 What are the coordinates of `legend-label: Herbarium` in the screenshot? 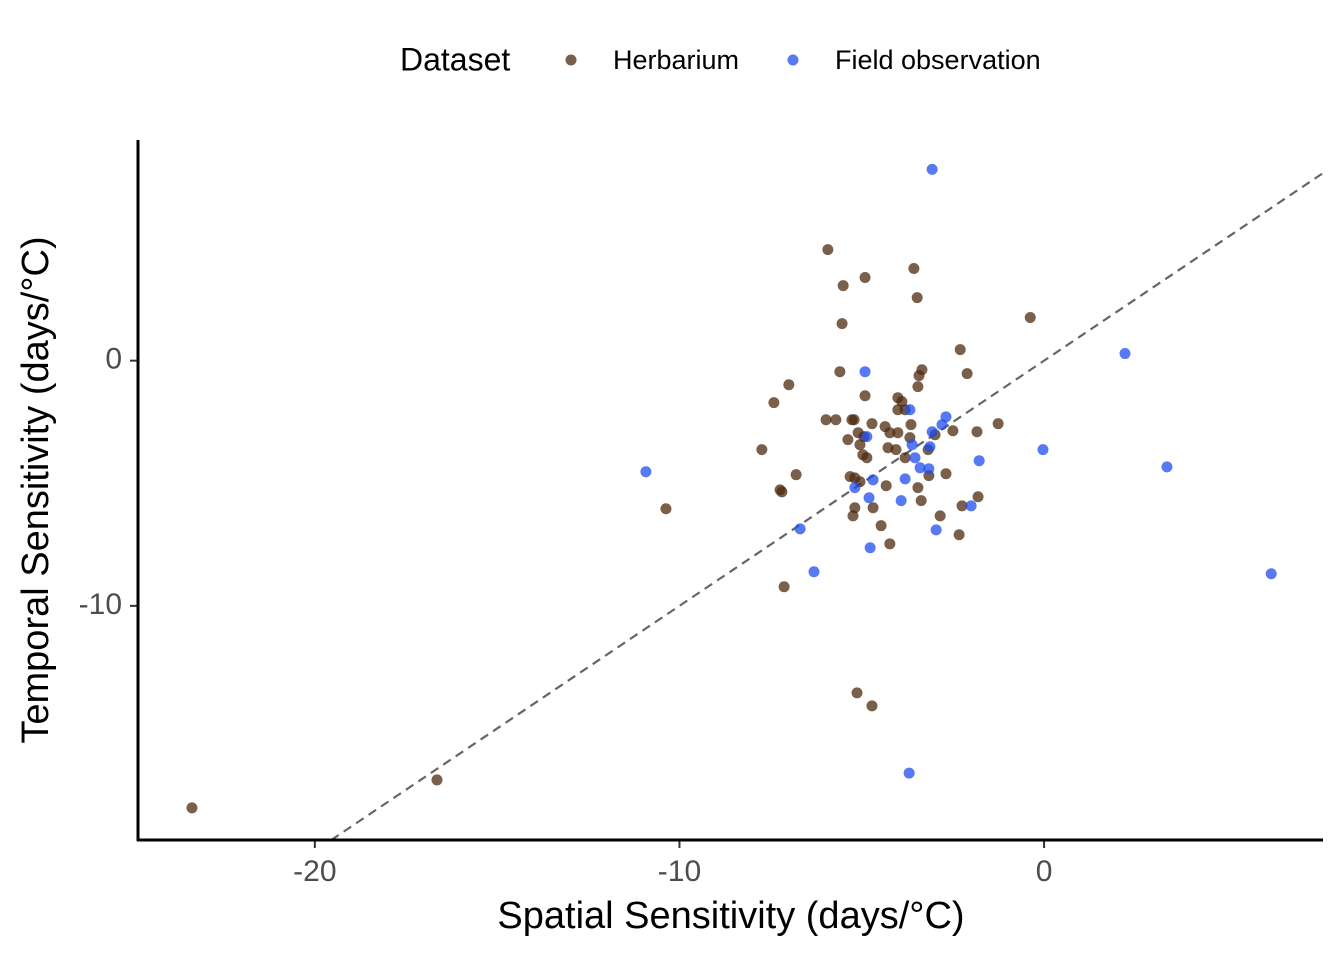 It's located at (676, 60).